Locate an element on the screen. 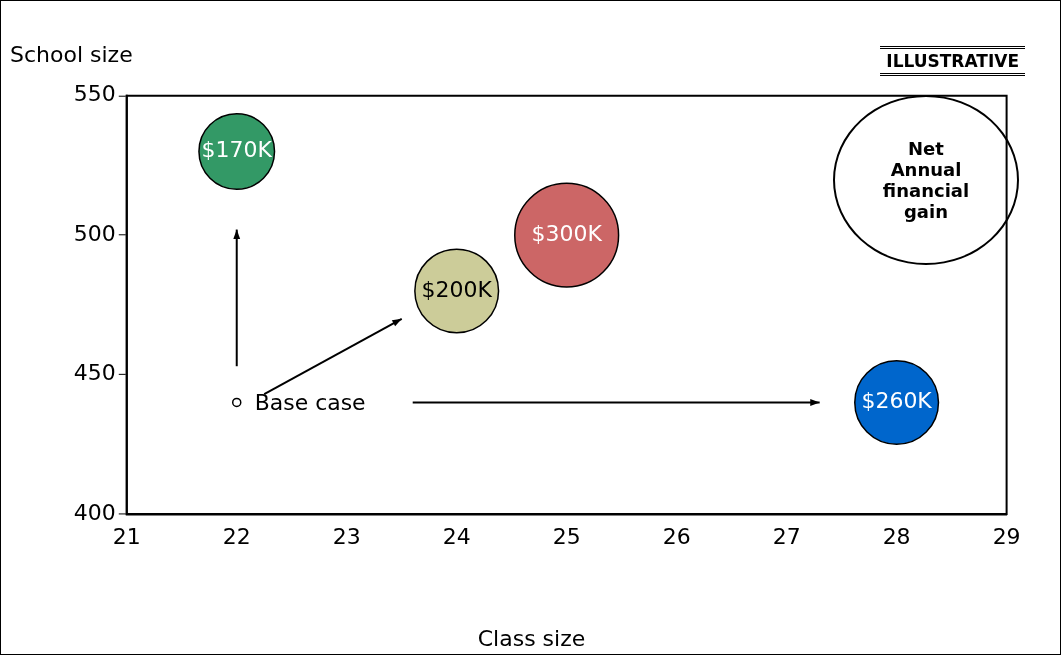 The height and width of the screenshot is (657, 1063). x-tick-label: 22 is located at coordinates (236, 536).